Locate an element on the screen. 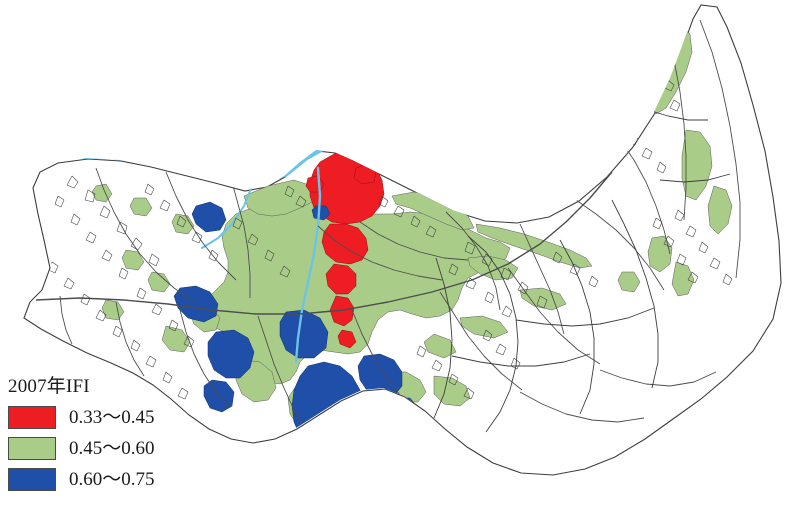 The height and width of the screenshot is (509, 791). admin-line-d is located at coordinates (443, 338).